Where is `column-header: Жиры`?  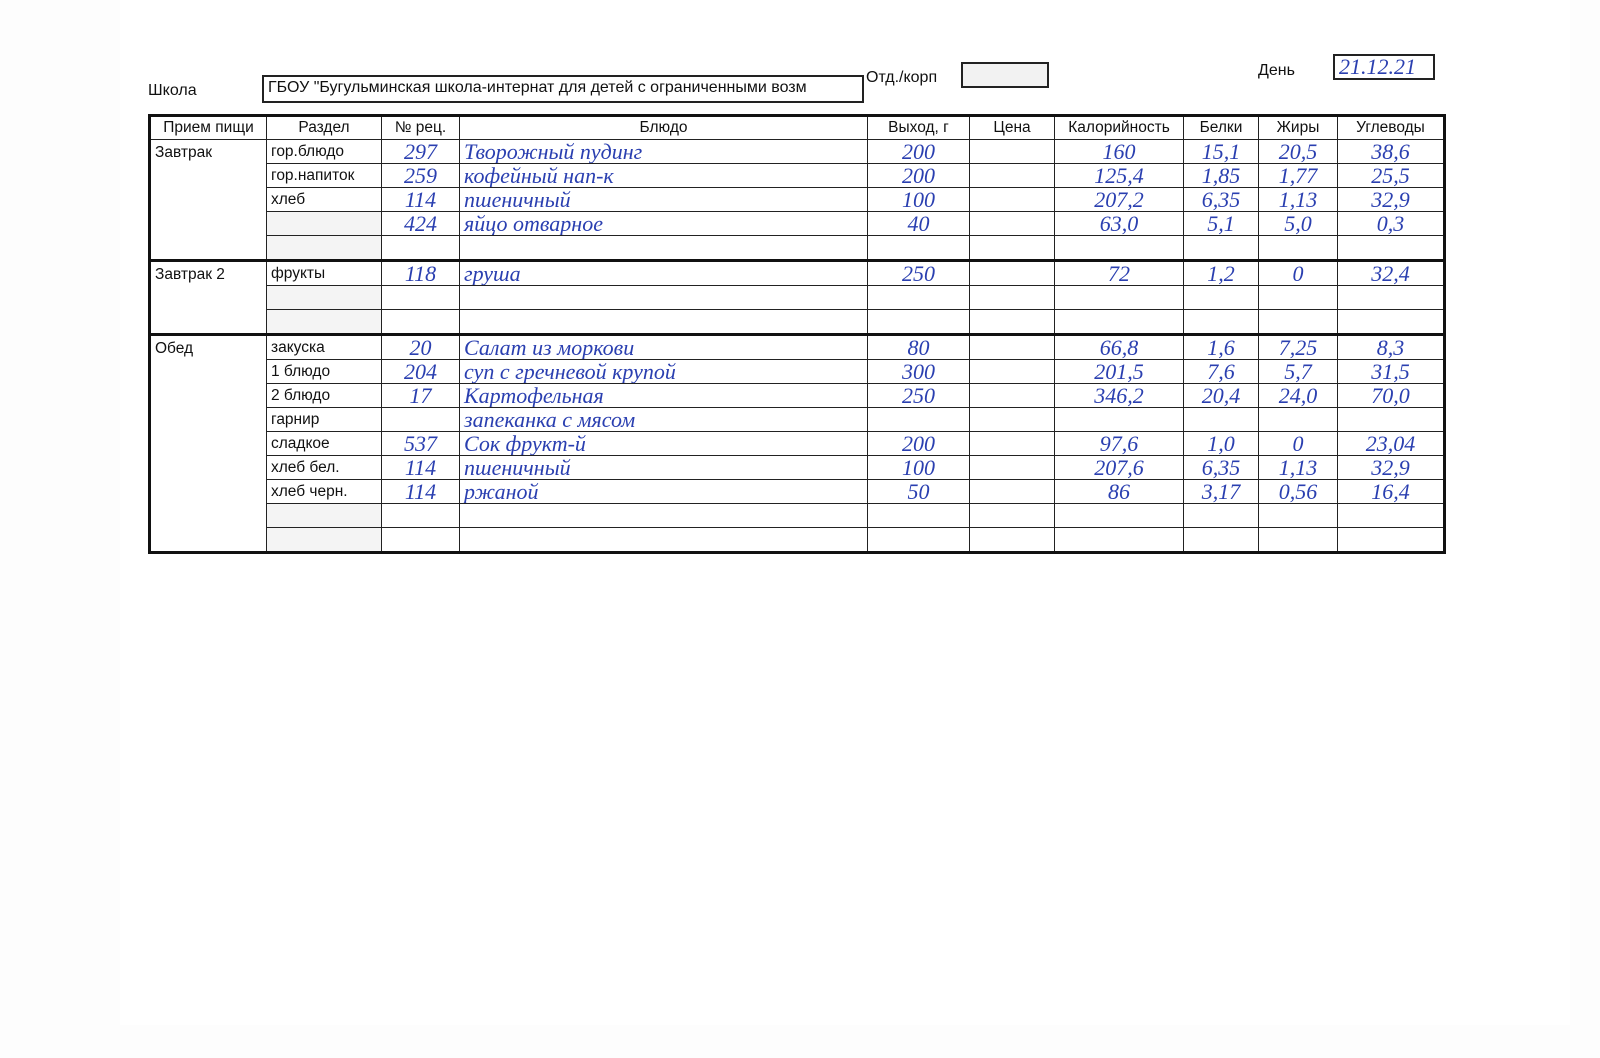
column-header: Жиры is located at coordinates (1298, 127).